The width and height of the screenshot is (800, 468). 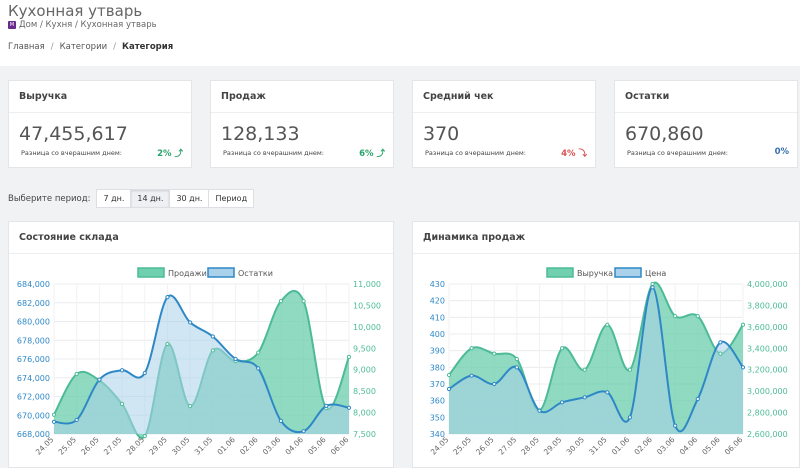 What do you see at coordinates (767, 434) in the screenshot?
I see `y-right-tick-label: 2,600,000` at bounding box center [767, 434].